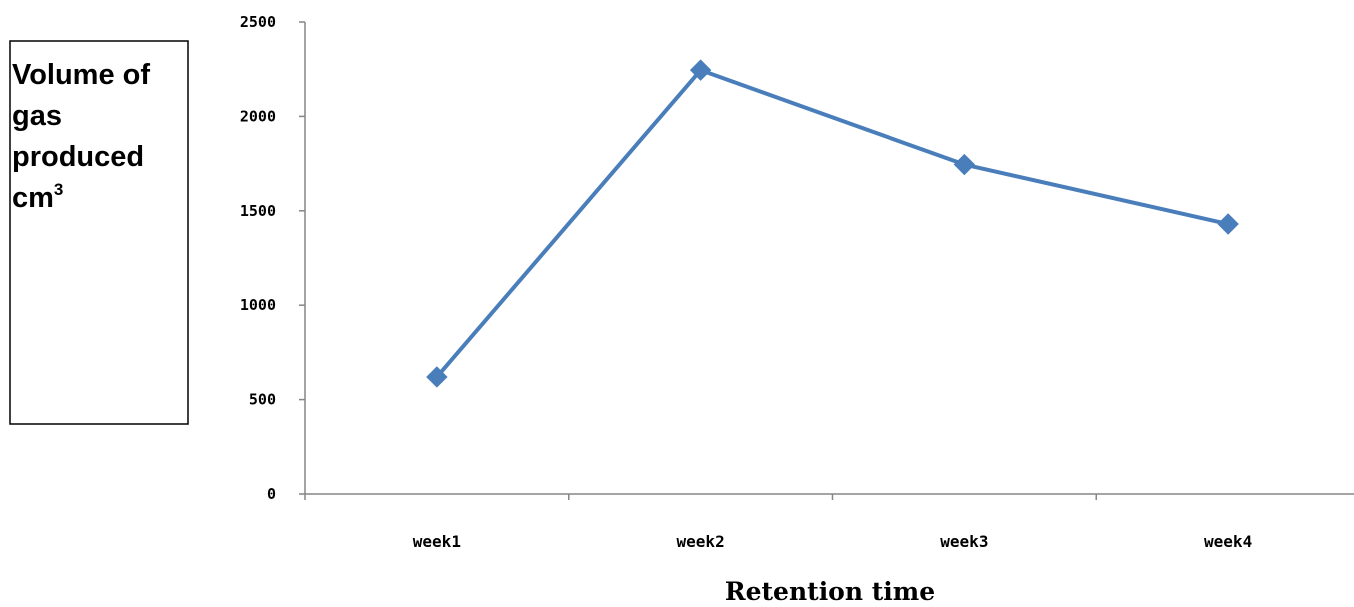 Image resolution: width=1354 pixels, height=607 pixels. Describe the element at coordinates (262, 400) in the screenshot. I see `y-tick-label: 500` at that location.